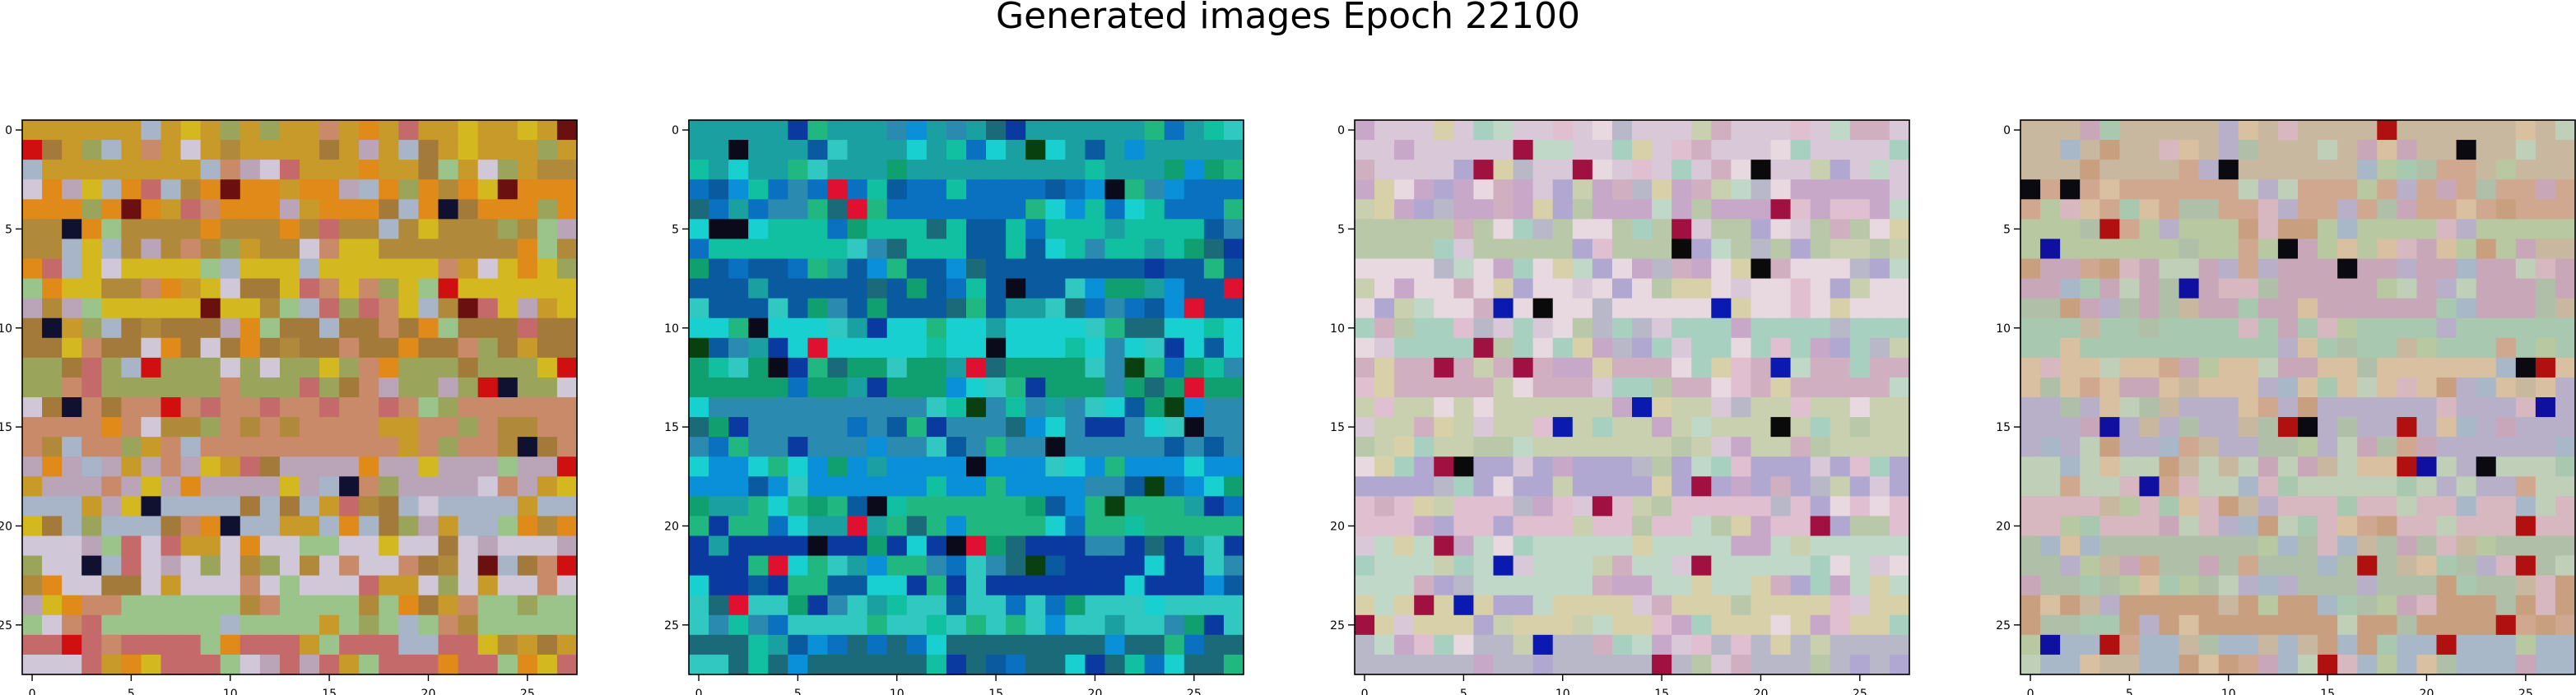 The height and width of the screenshot is (695, 2576). What do you see at coordinates (8, 229) in the screenshot?
I see `y-tick-label: 5` at bounding box center [8, 229].